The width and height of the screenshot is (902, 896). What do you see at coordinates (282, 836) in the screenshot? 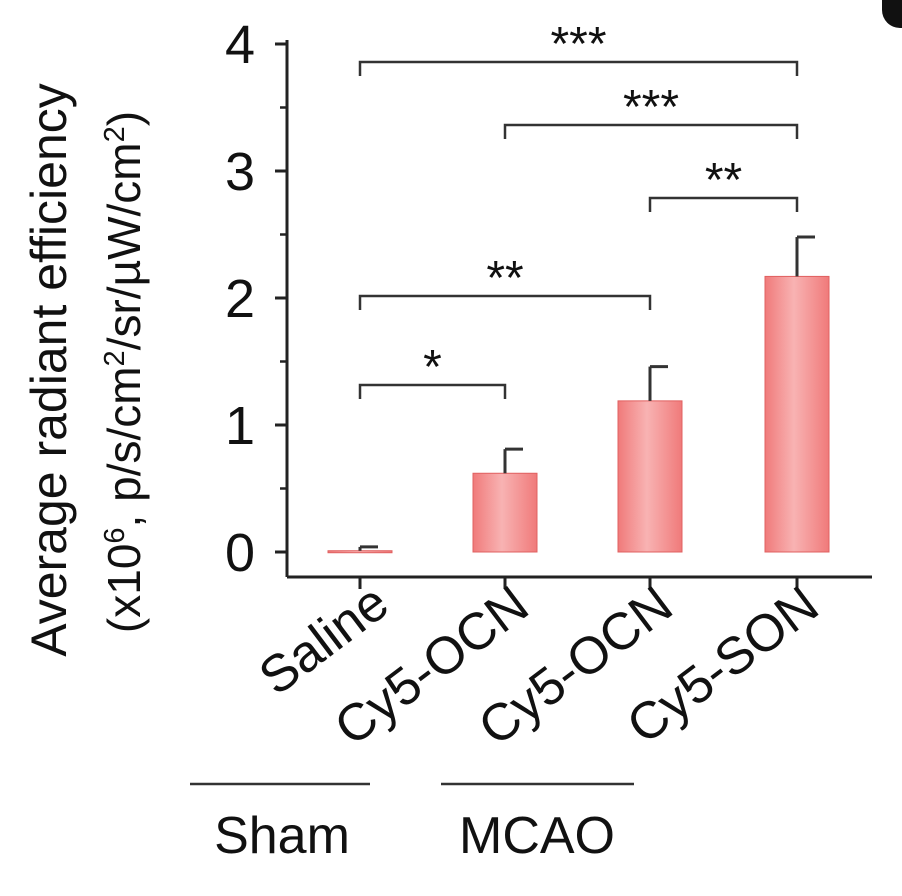
I see `group-label: Sham` at bounding box center [282, 836].